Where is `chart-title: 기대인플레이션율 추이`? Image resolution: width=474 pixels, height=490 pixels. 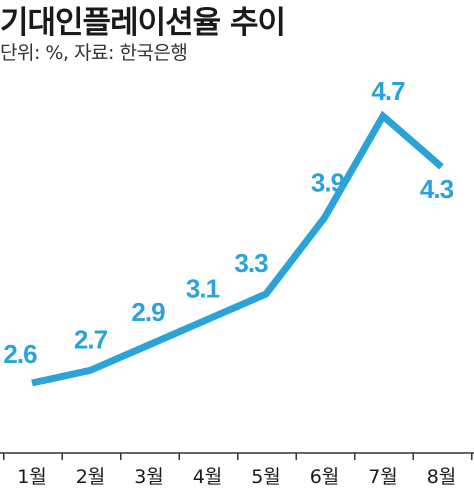 chart-title: 기대인플레이션율 추이 is located at coordinates (143, 23).